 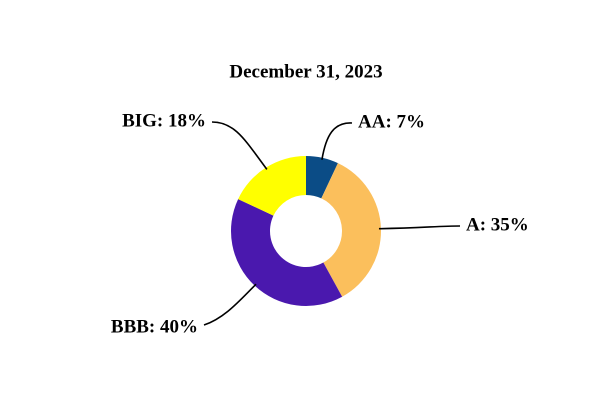 I want to click on chart-title: December 31, 2023, so click(x=305, y=71).